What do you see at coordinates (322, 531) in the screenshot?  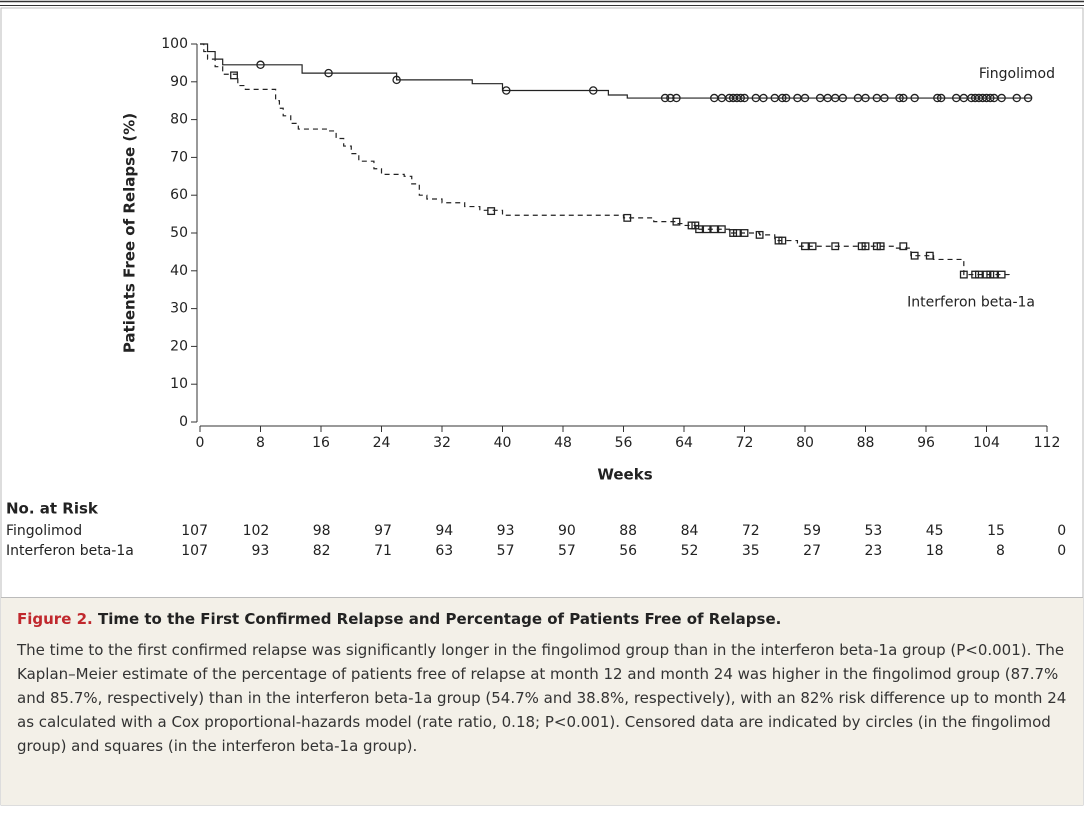 I see `risk-value: 98` at bounding box center [322, 531].